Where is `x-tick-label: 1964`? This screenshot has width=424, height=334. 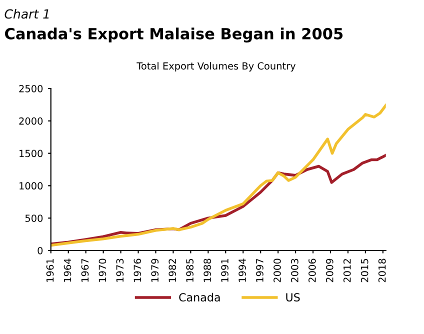 x-tick-label: 1964 is located at coordinates (68, 270).